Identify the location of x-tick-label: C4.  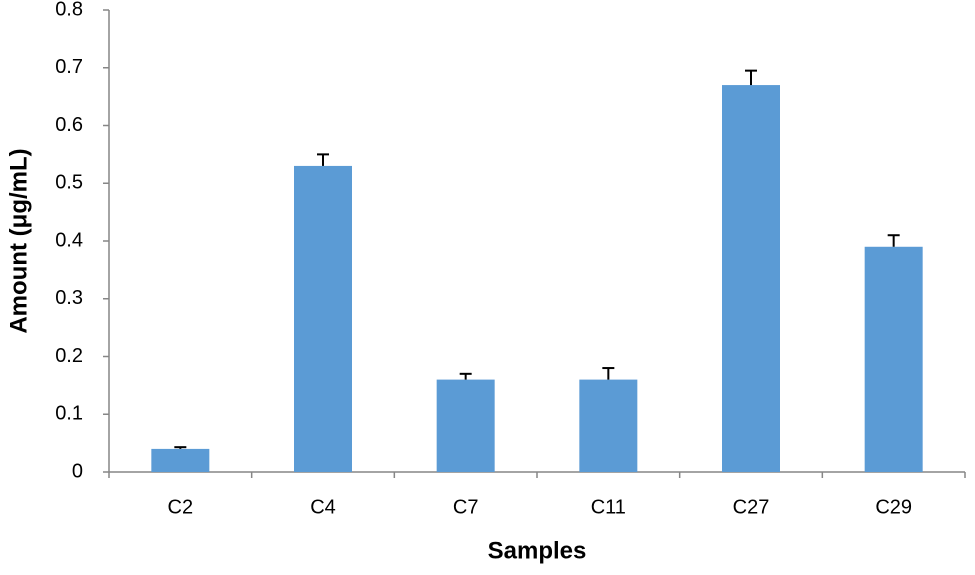
(323, 507).